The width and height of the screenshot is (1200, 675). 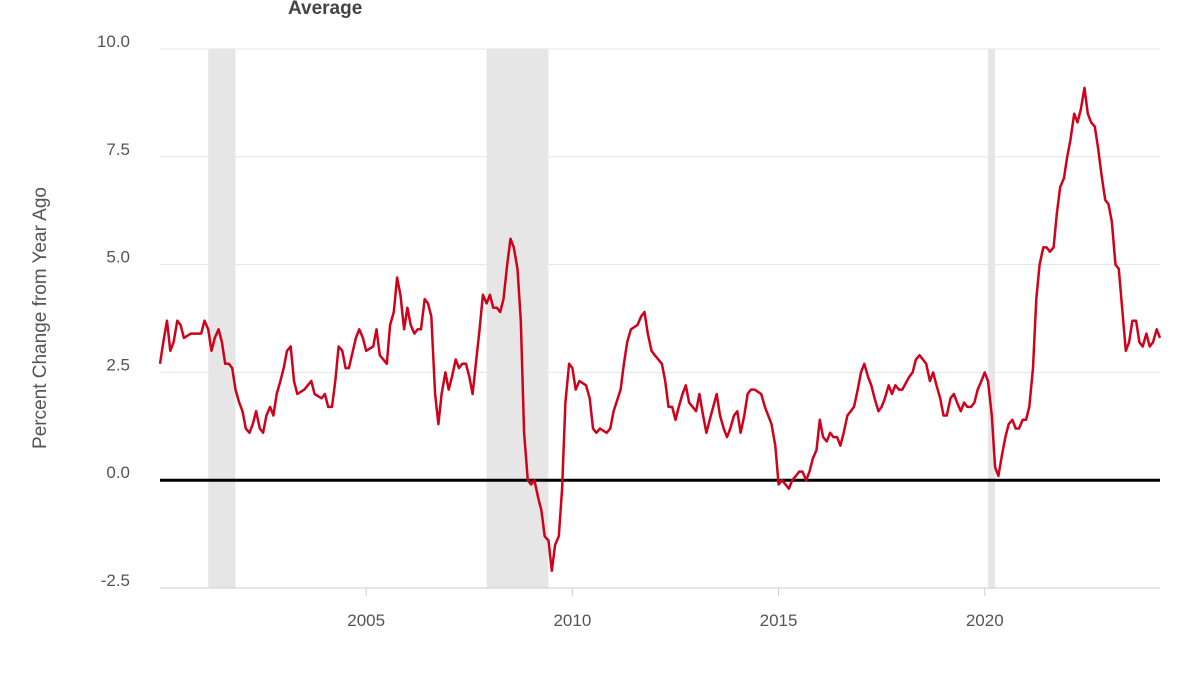 I want to click on y-tick-label: 0.0, so click(x=118, y=472).